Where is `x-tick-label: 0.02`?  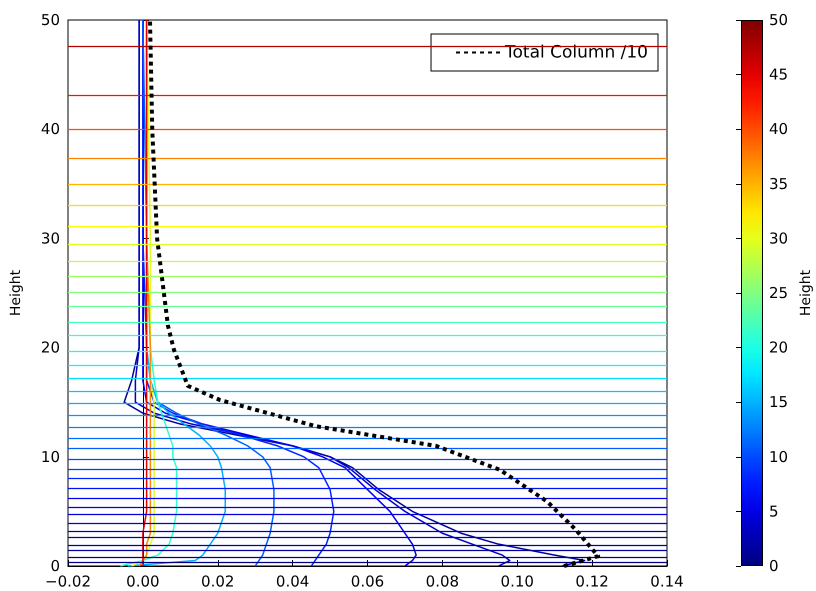
x-tick-label: 0.02 is located at coordinates (217, 581).